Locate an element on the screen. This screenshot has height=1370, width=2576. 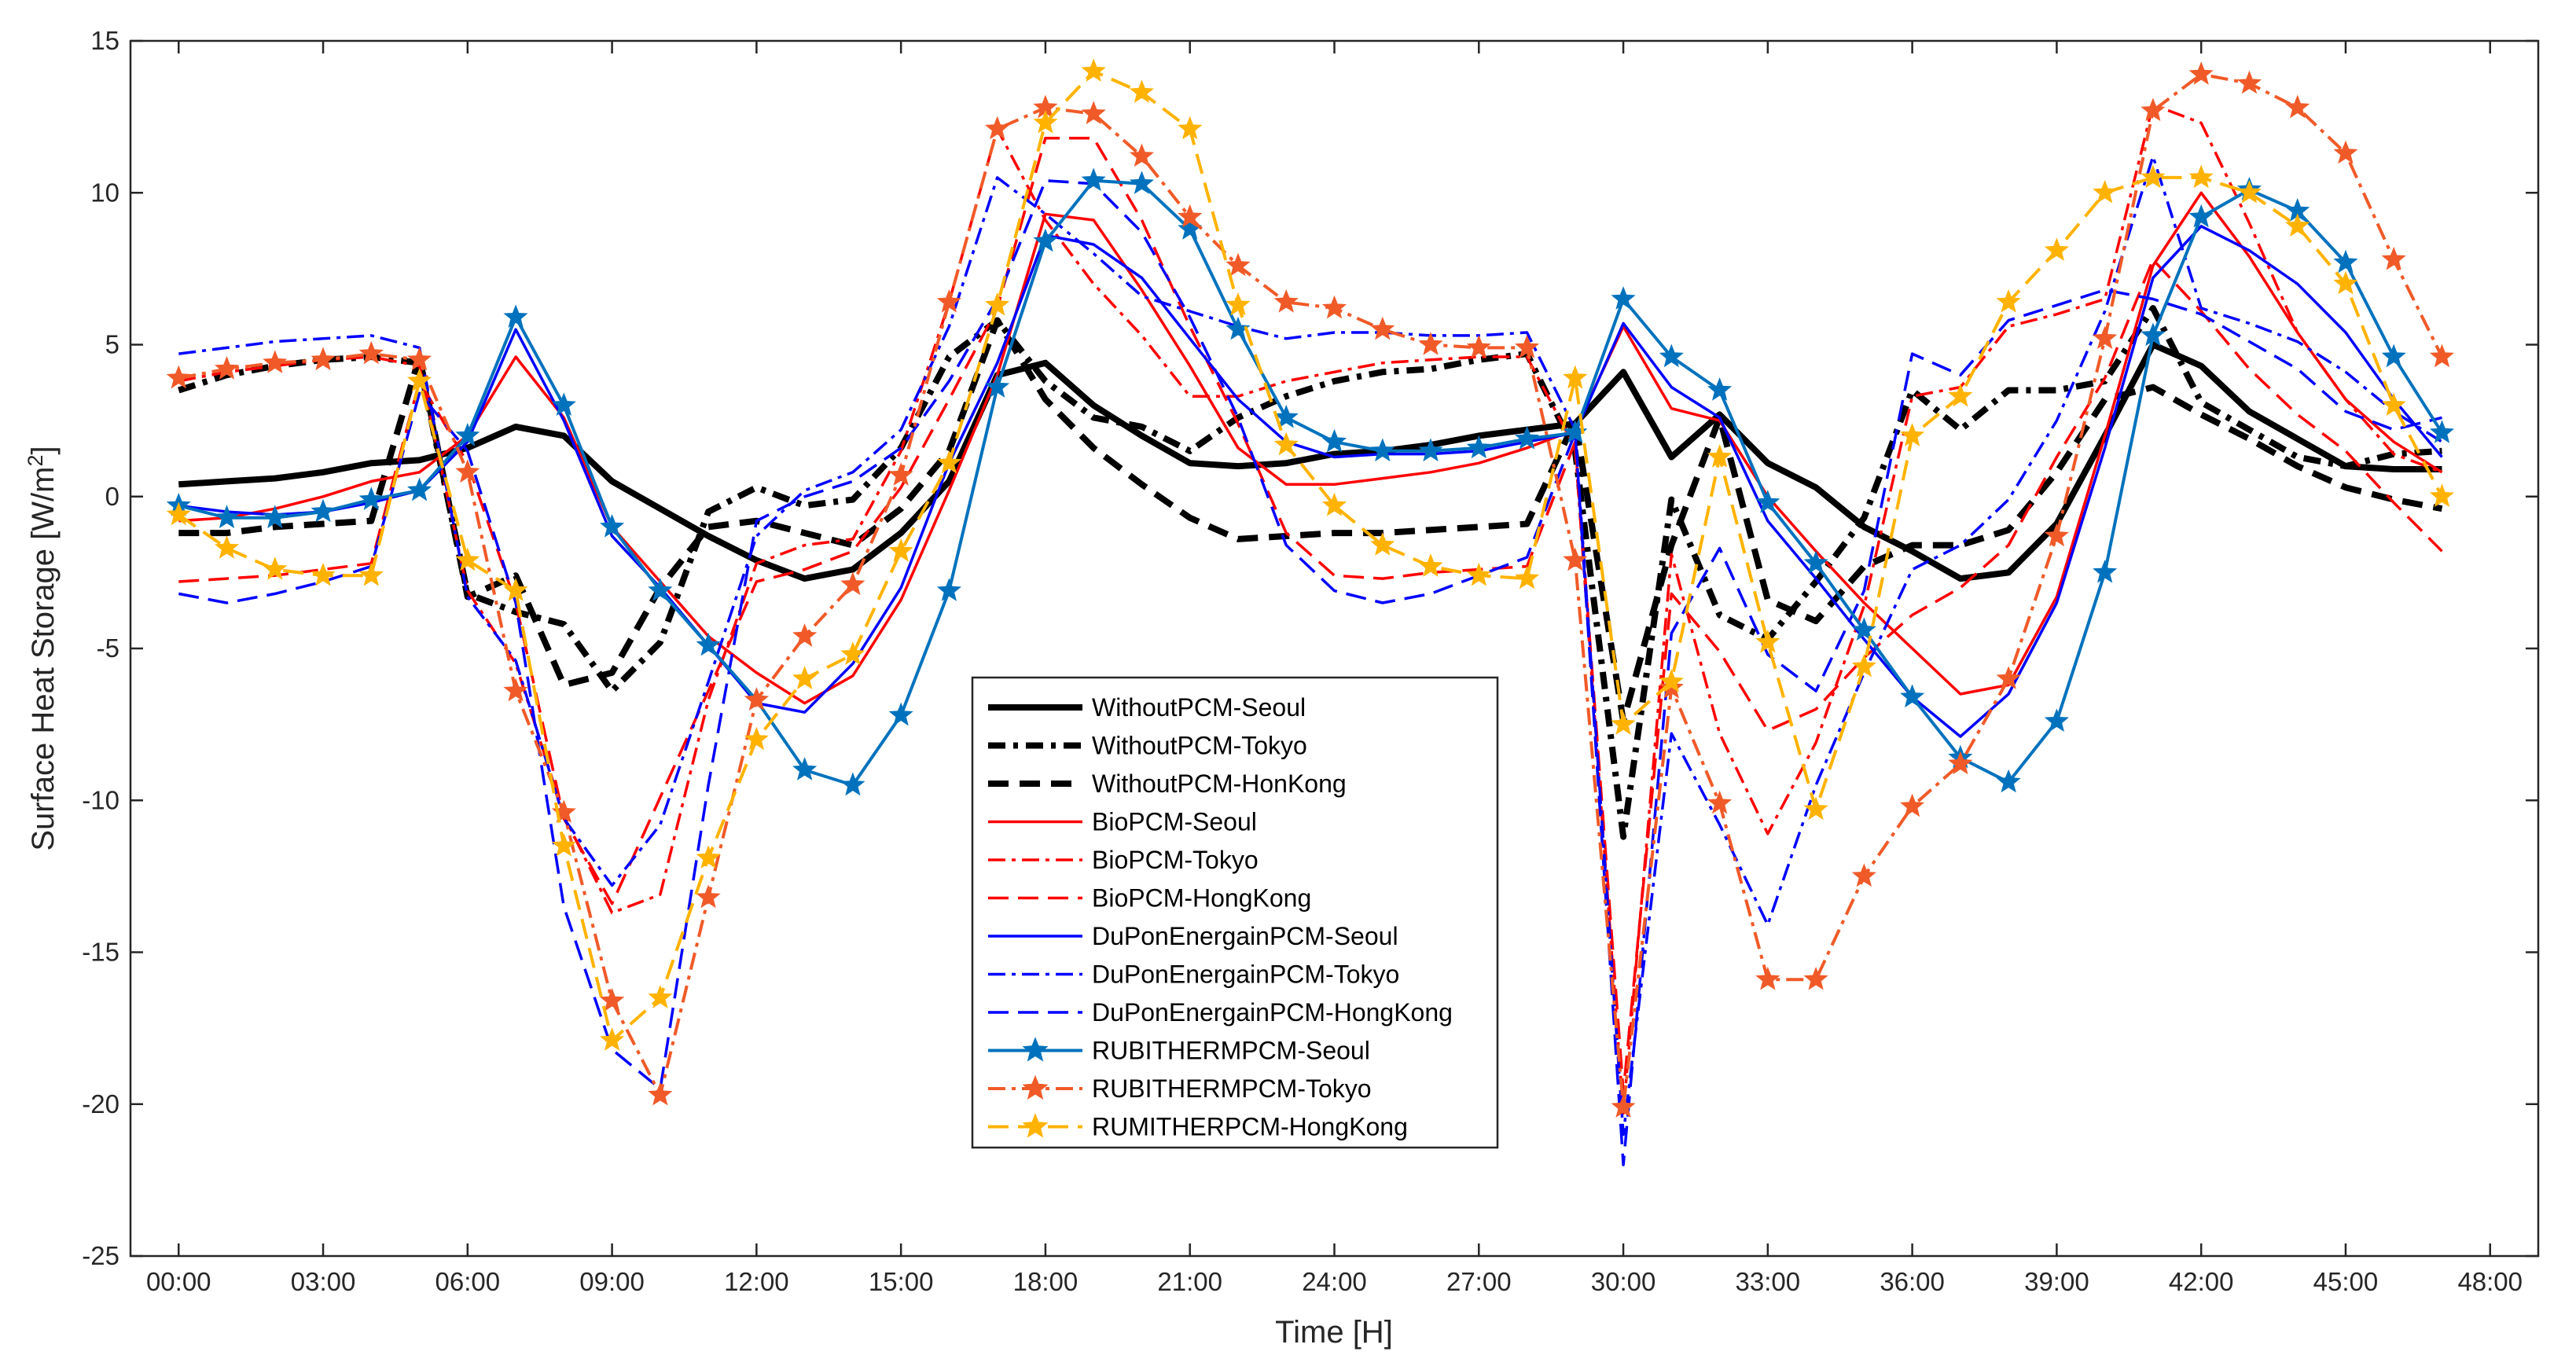
y-tick-label: -20 is located at coordinates (100, 1103).